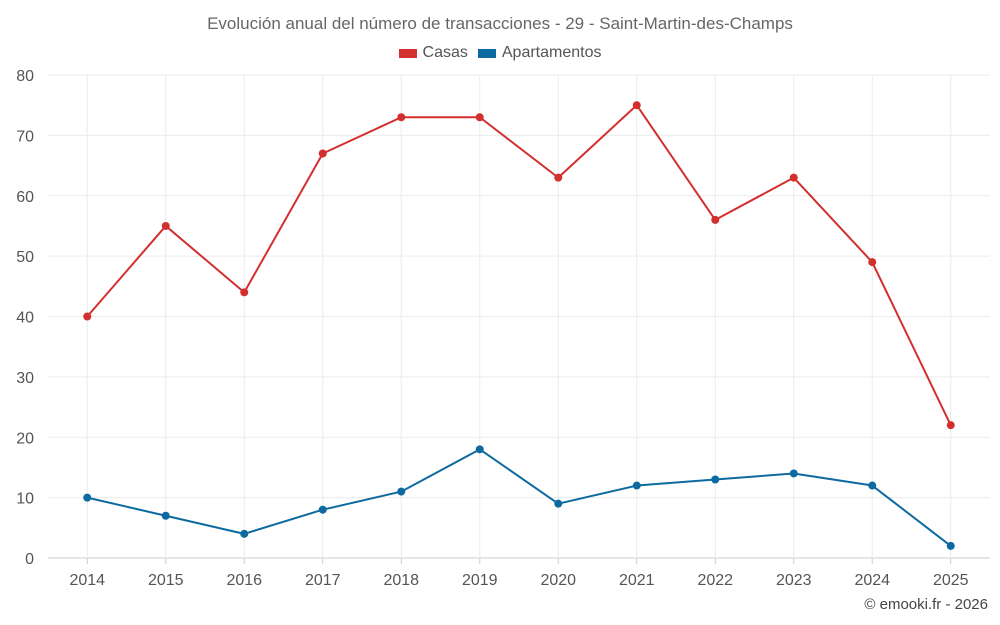 This screenshot has width=1000, height=625. Describe the element at coordinates (637, 580) in the screenshot. I see `x-tick-label: 2021` at that location.